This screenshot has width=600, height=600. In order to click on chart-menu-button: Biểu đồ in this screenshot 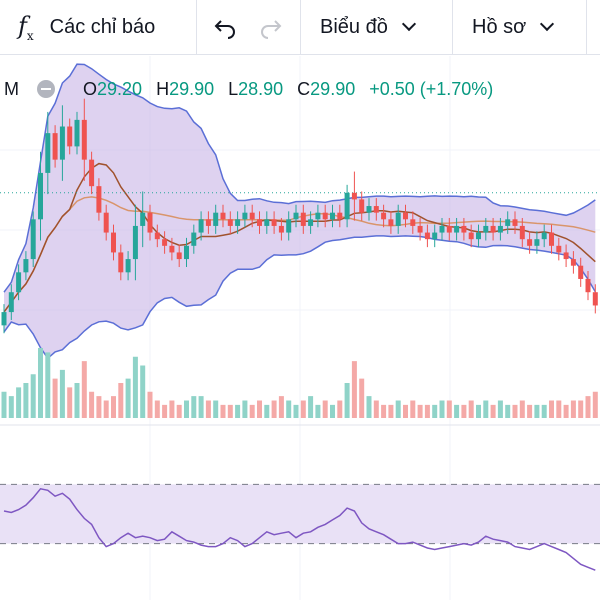, I will do `click(368, 27)`.